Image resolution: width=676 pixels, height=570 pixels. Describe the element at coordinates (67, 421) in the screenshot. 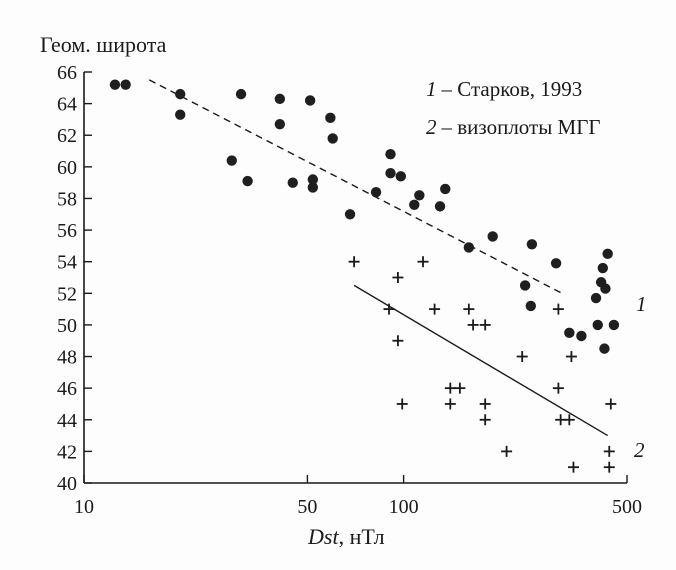

I see `y-tick-label: 44` at that location.